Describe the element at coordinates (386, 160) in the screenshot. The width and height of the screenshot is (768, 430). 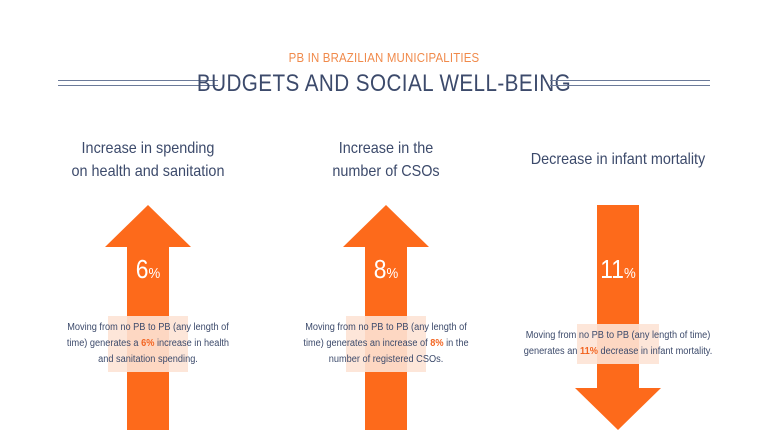
I see `card-heading: Increase in the number of CSOs` at that location.